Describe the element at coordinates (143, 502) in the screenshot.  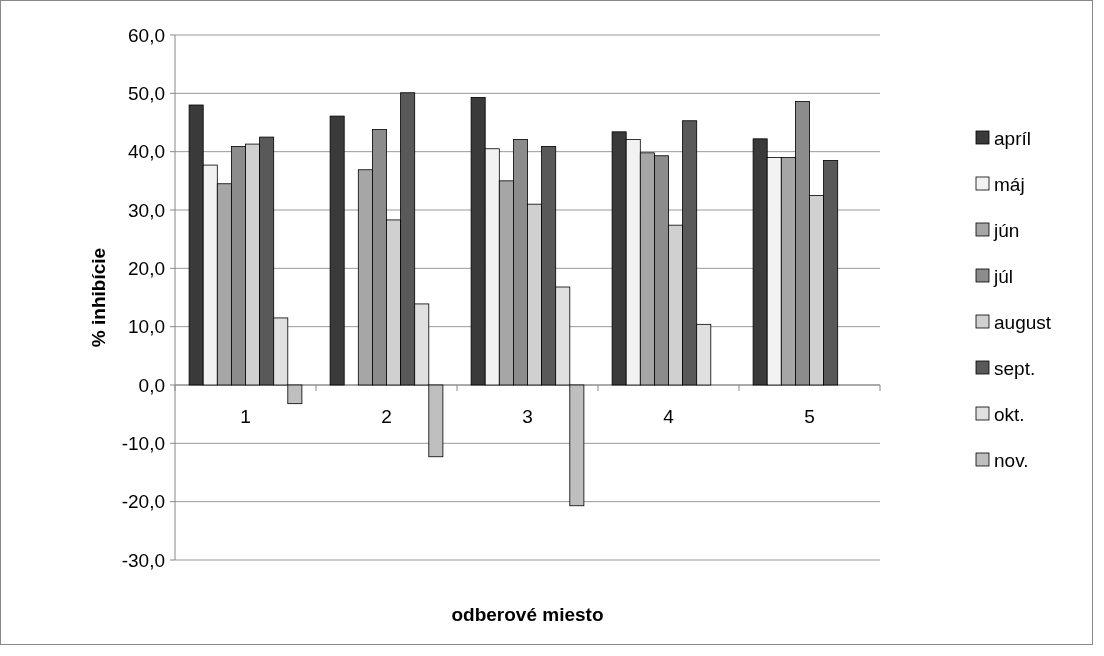
I see `y-tick-label: -20,0` at that location.